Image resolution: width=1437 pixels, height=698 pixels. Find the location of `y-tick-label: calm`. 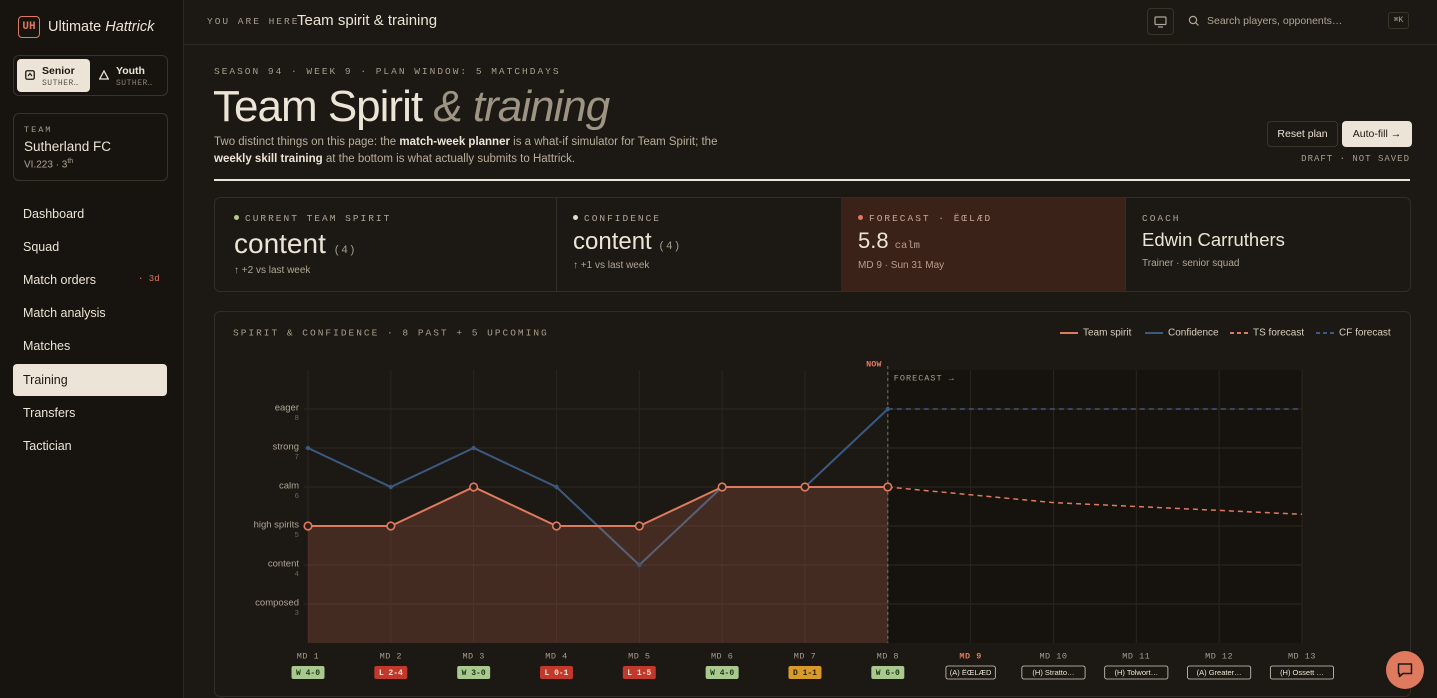

y-tick-label: calm is located at coordinates (289, 486).